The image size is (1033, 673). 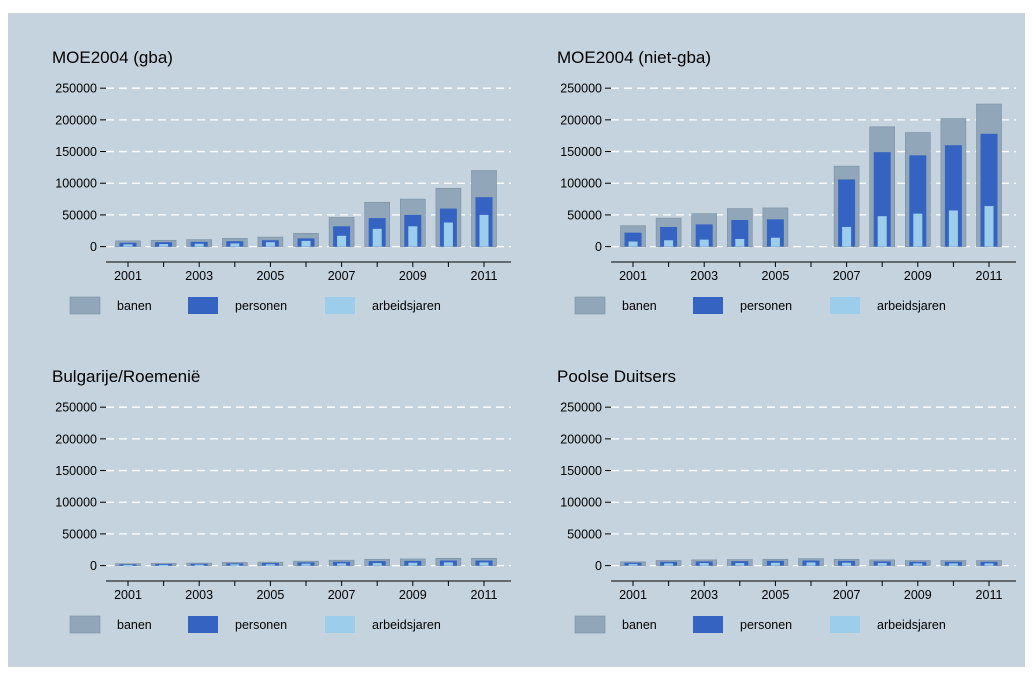 I want to click on bar-personen, so click(x=164, y=565).